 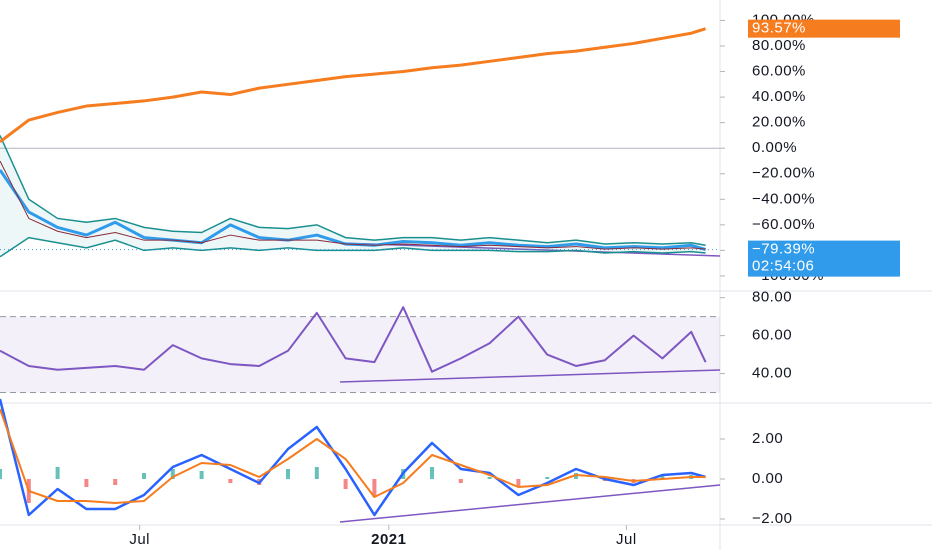 What do you see at coordinates (772, 297) in the screenshot?
I see `y-tick-label: 80.00` at bounding box center [772, 297].